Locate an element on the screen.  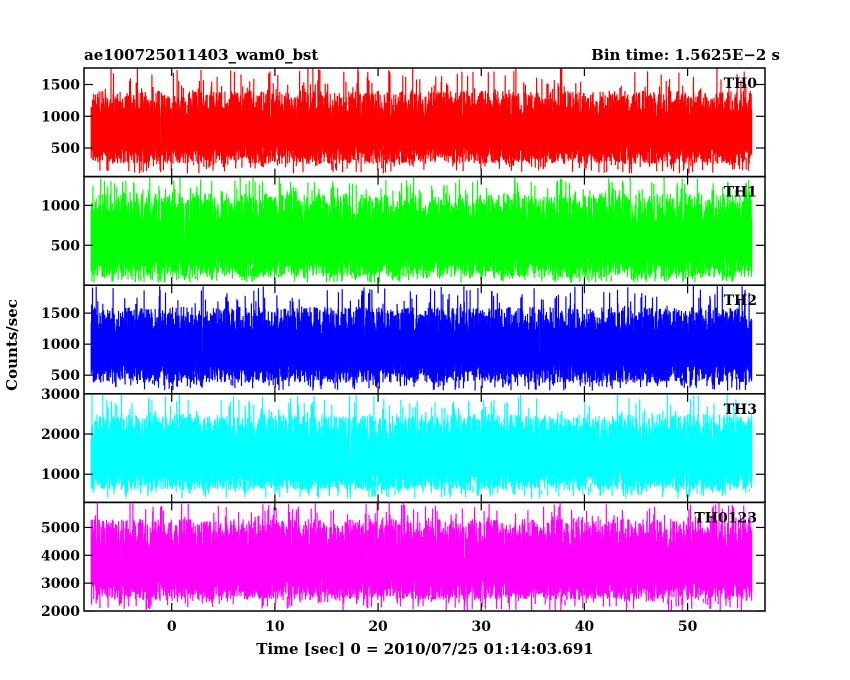
chart-title-right: Bin time: 1.5625E−2 s is located at coordinates (685, 55).